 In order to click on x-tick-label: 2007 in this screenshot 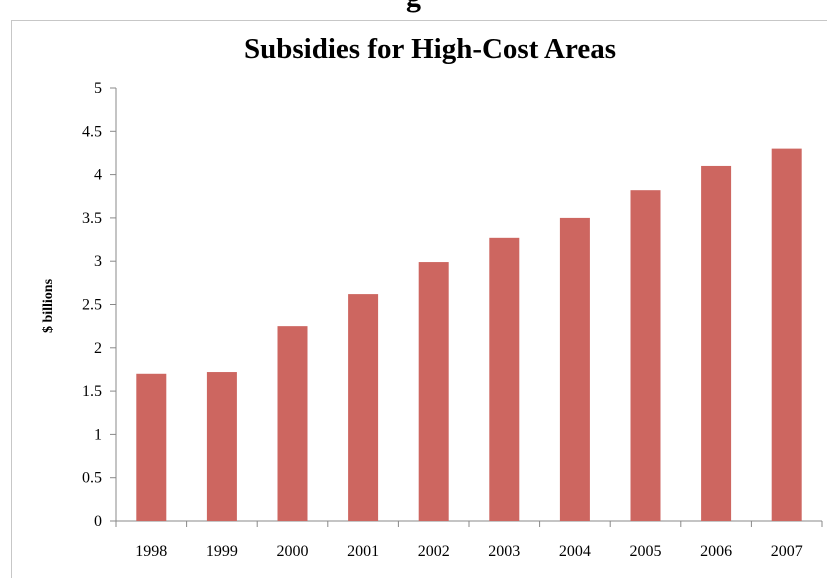, I will do `click(787, 551)`.